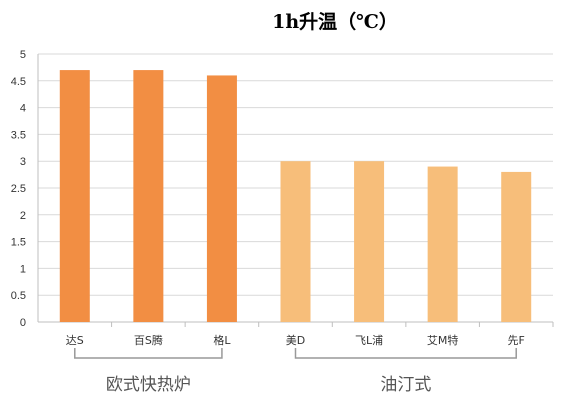 The width and height of the screenshot is (588, 405). I want to click on group-label: 油汀式, so click(405, 385).